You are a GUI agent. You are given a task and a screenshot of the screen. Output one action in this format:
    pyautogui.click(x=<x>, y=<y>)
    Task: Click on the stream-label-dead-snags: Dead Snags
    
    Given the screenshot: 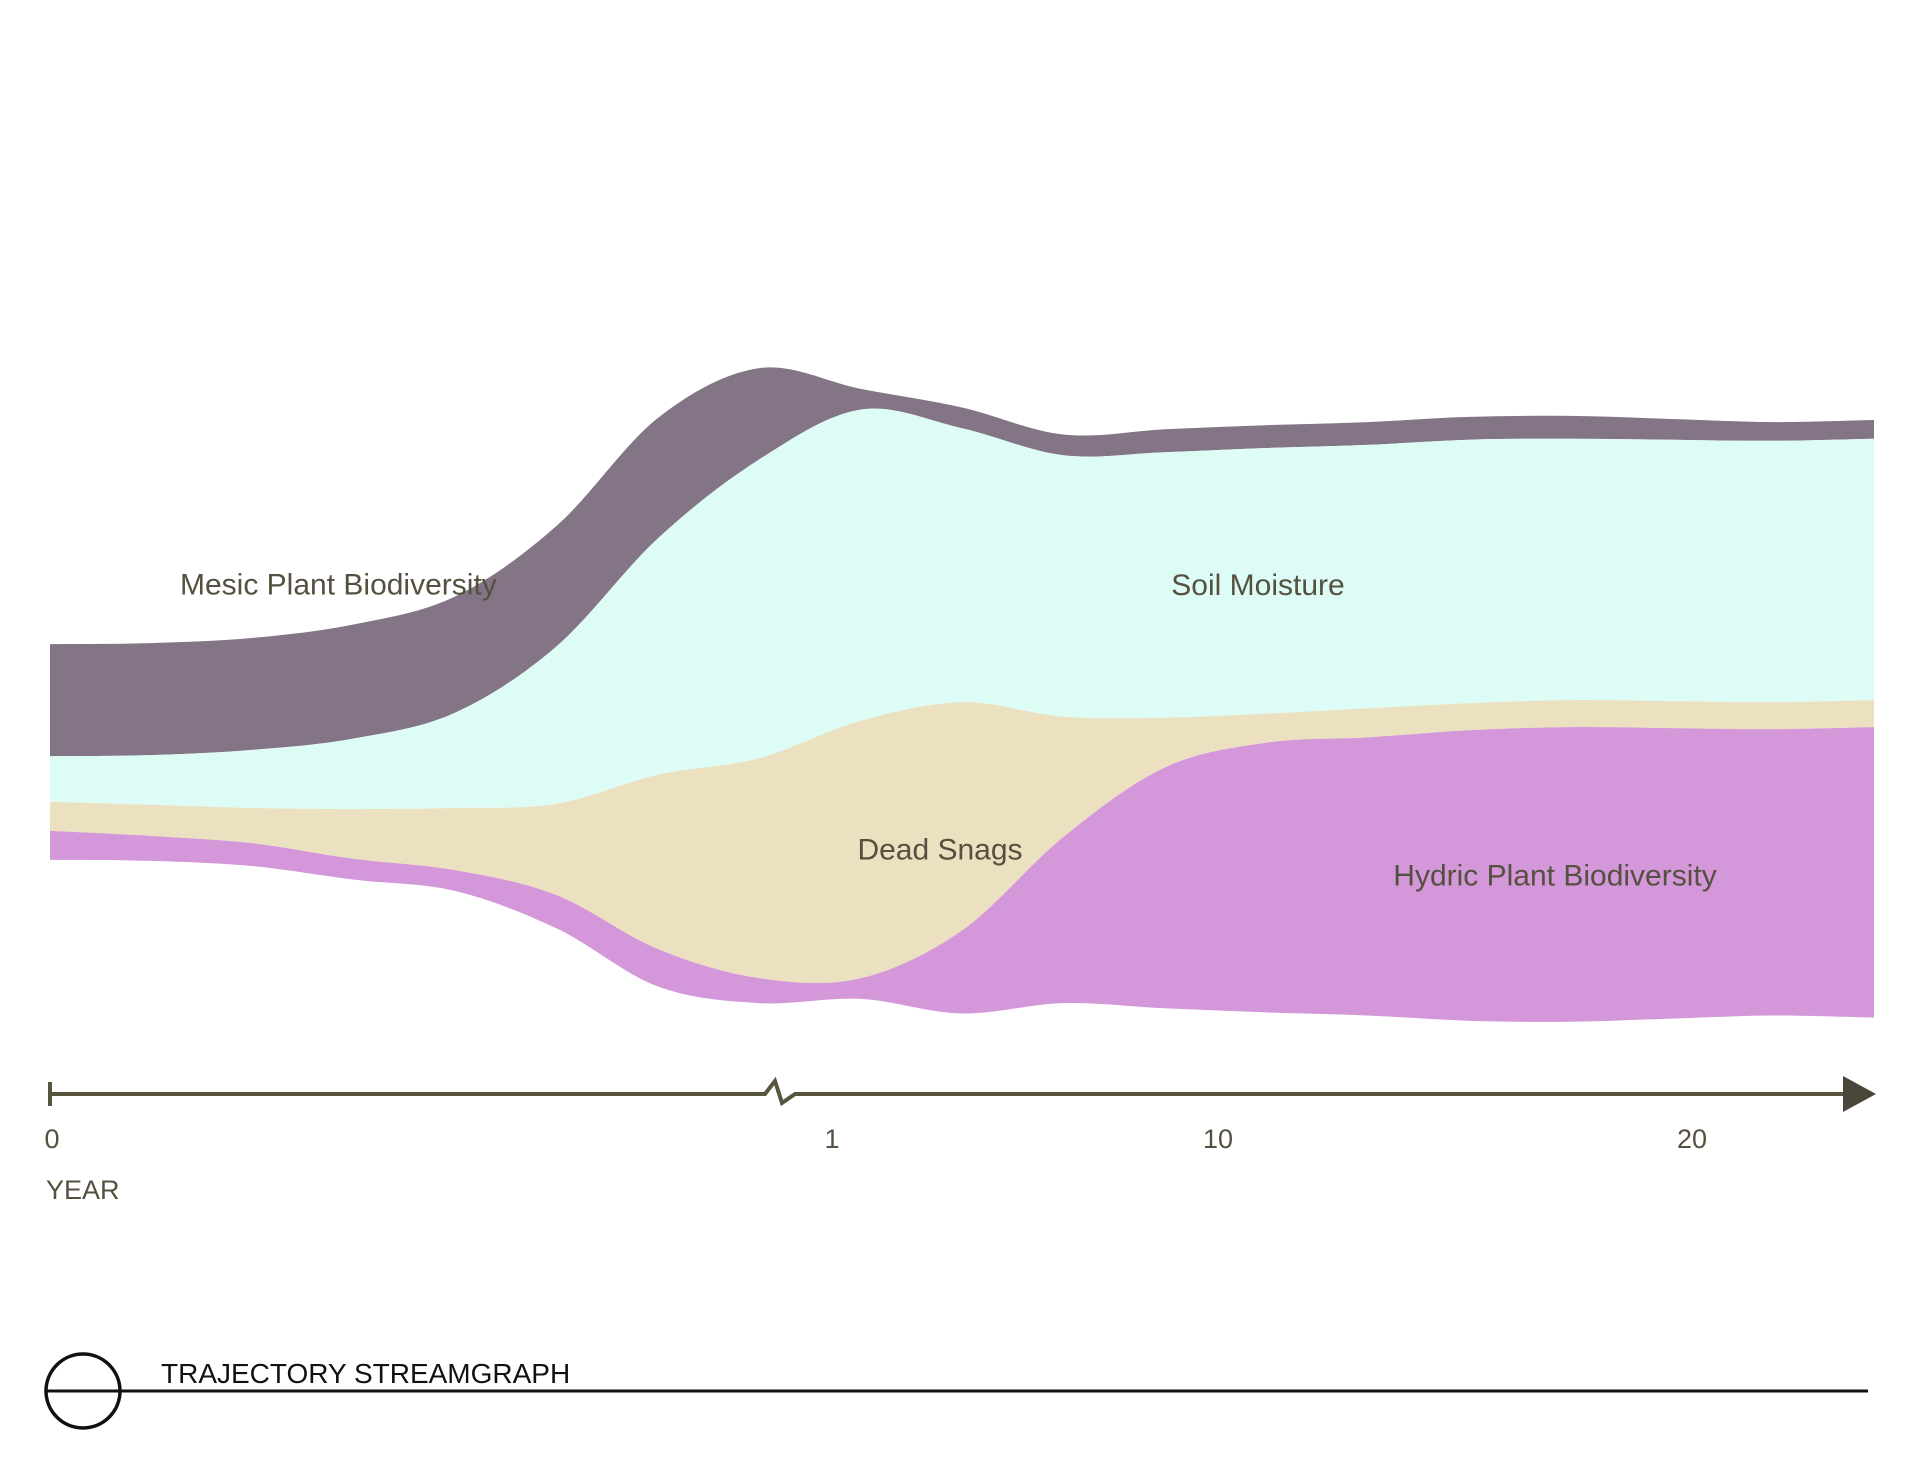 What is the action you would take?
    pyautogui.click(x=939, y=850)
    